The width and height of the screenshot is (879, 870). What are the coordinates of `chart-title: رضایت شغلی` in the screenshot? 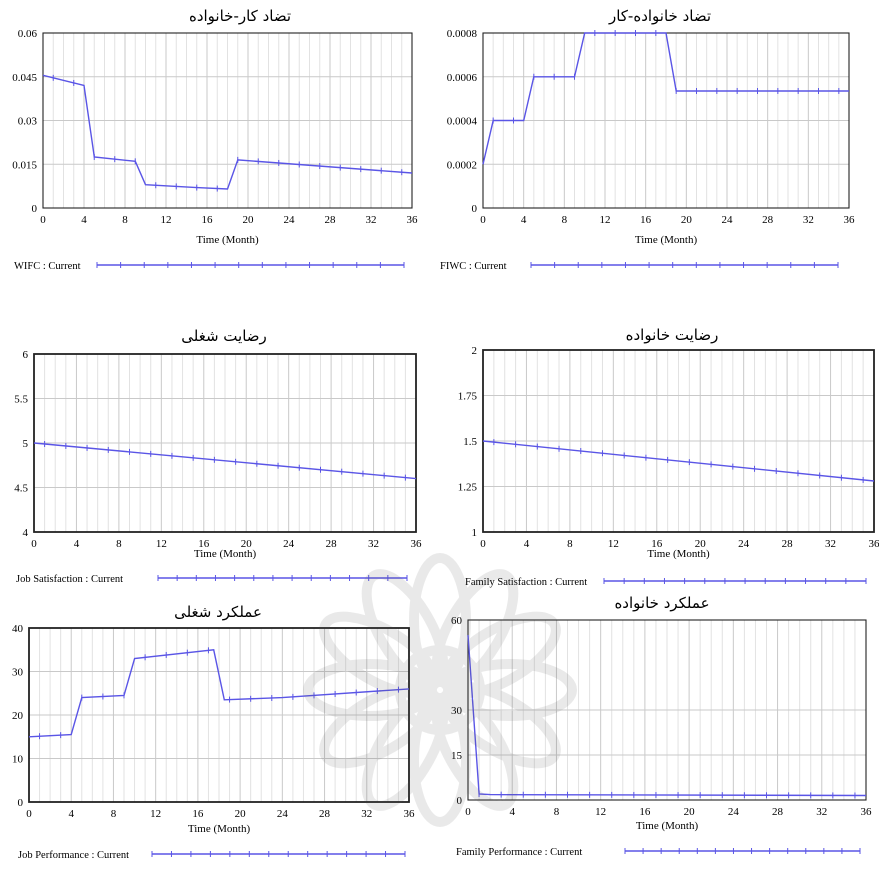 It's located at (224, 336).